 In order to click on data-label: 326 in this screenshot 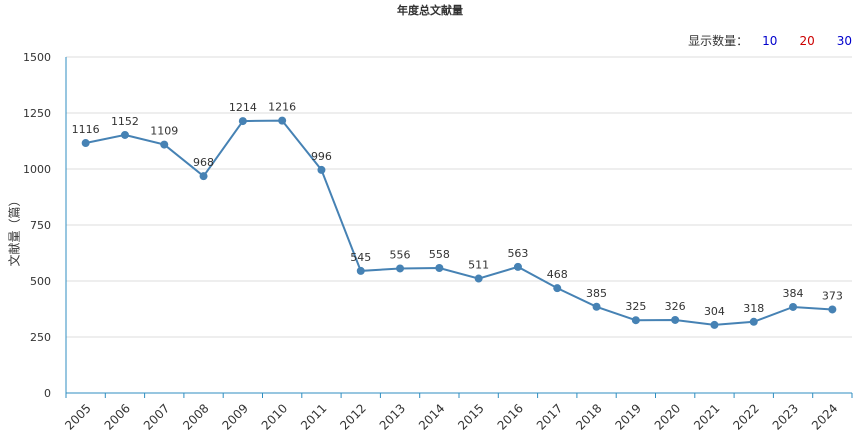, I will do `click(675, 306)`.